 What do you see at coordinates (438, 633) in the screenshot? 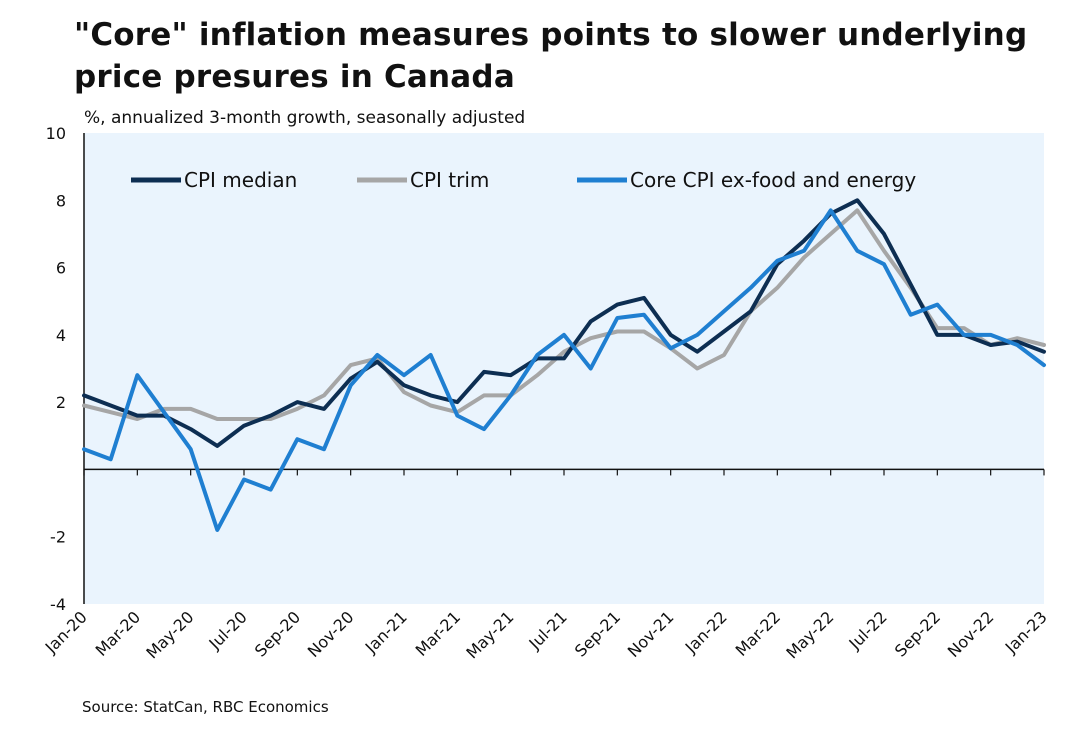
I see `x-tick-label: Mar-21` at bounding box center [438, 633].